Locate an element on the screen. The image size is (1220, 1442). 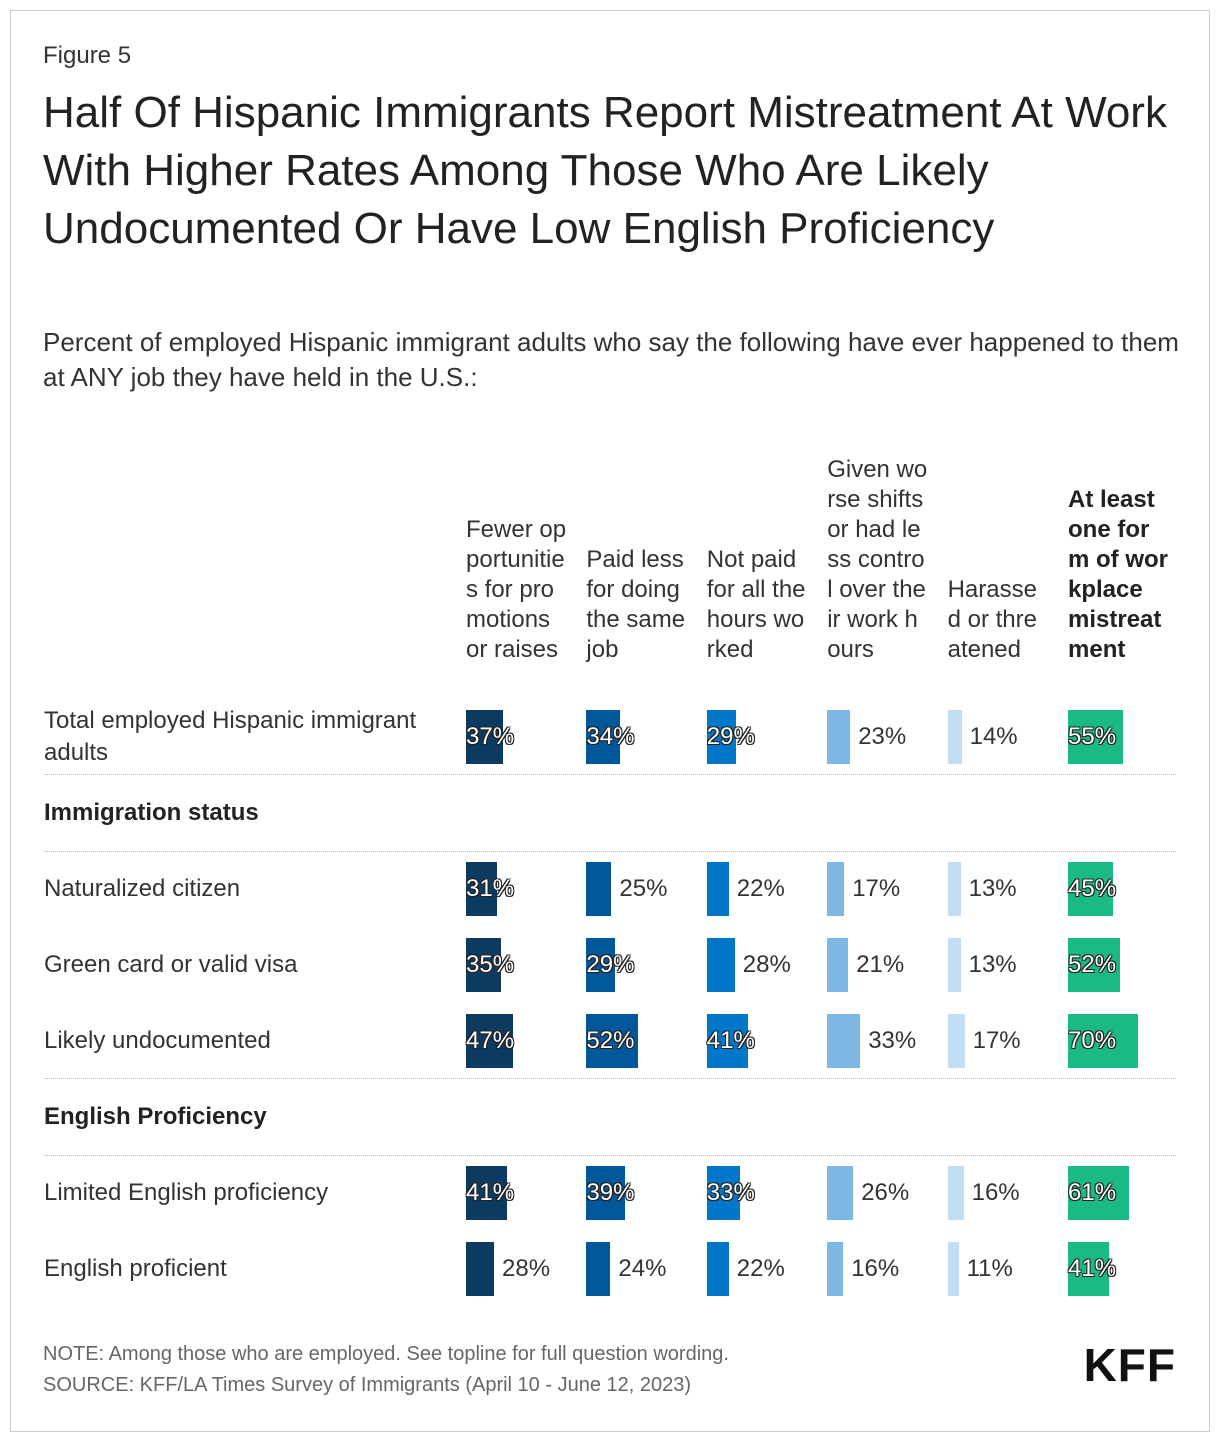
value-label: 55% is located at coordinates (1092, 736).